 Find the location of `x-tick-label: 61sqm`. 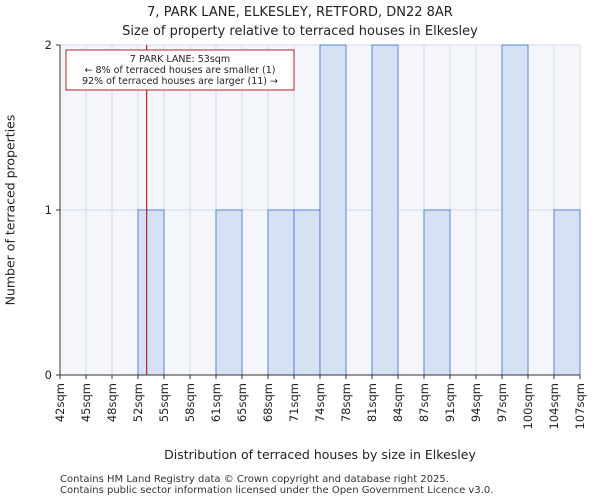

x-tick-label: 61sqm is located at coordinates (216, 402).